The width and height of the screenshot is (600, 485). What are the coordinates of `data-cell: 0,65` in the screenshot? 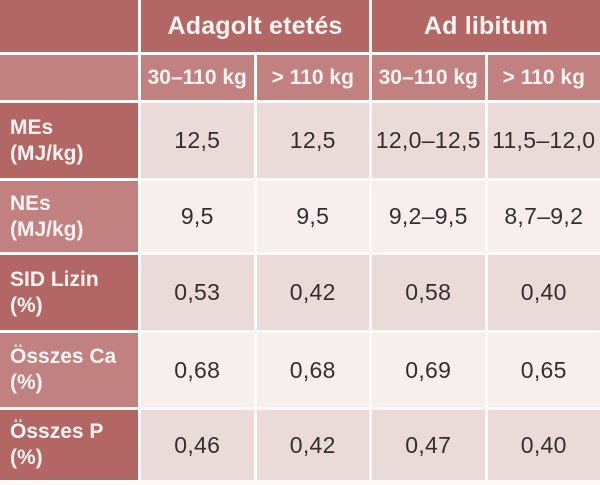 It's located at (543, 370).